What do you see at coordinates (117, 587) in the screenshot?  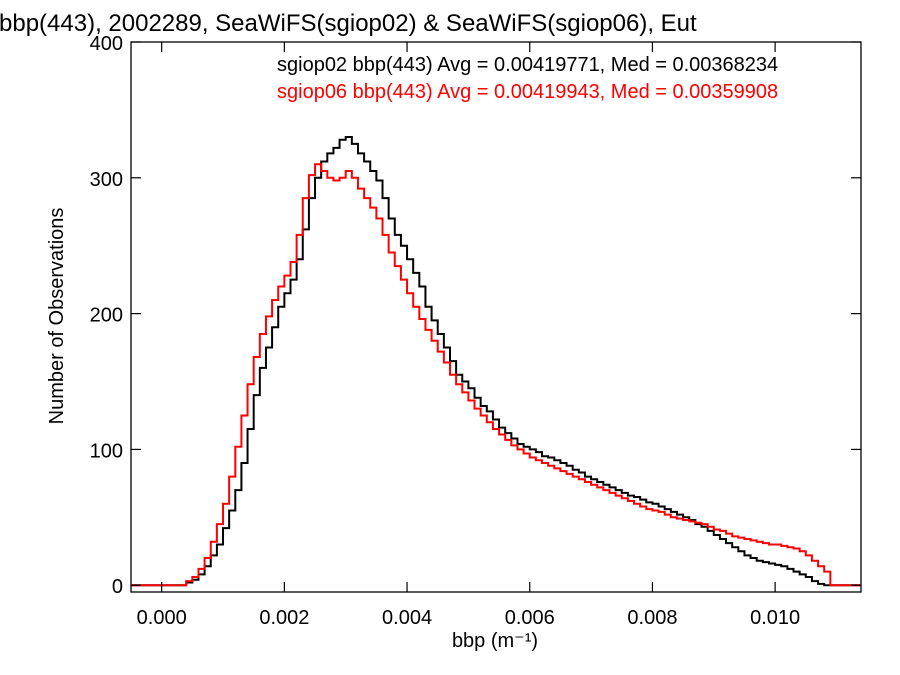 I see `y-tick-label: 0` at bounding box center [117, 587].